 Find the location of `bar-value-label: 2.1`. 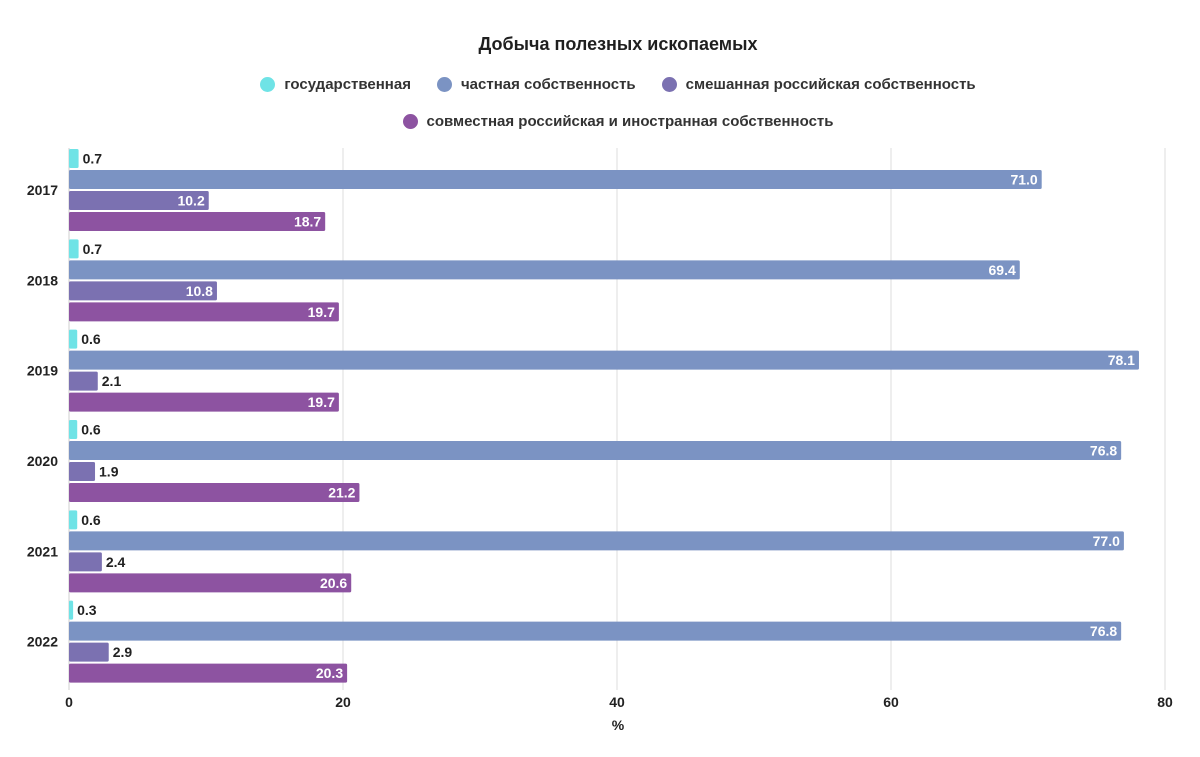

bar-value-label: 2.1 is located at coordinates (112, 381).